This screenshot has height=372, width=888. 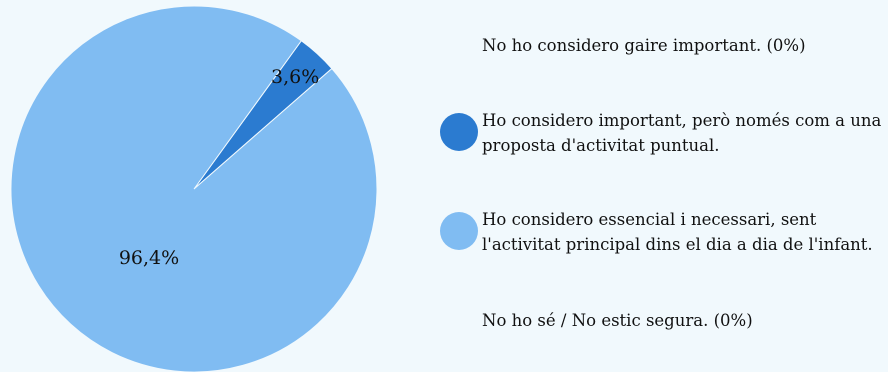 I want to click on legend-item-no-ho-se: No ho sé / No estic segura. (0%), so click(x=664, y=329).